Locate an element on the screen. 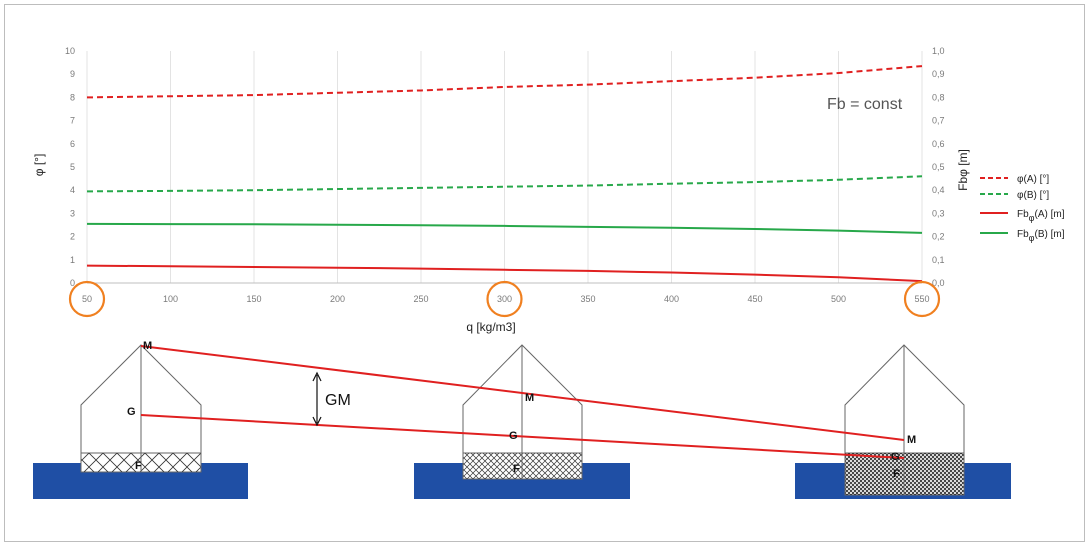 The height and width of the screenshot is (546, 1090). gm-label: GM is located at coordinates (338, 400).